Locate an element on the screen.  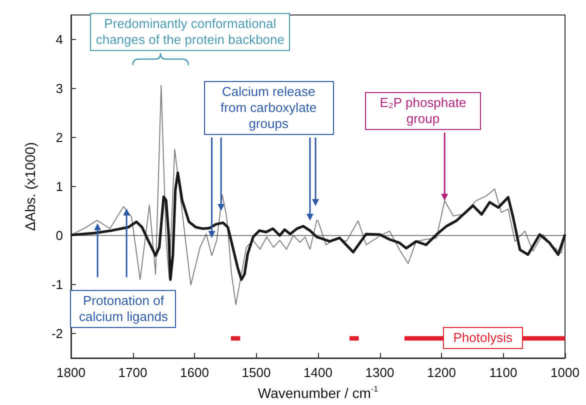
y-tick-label: 1 is located at coordinates (59, 186).